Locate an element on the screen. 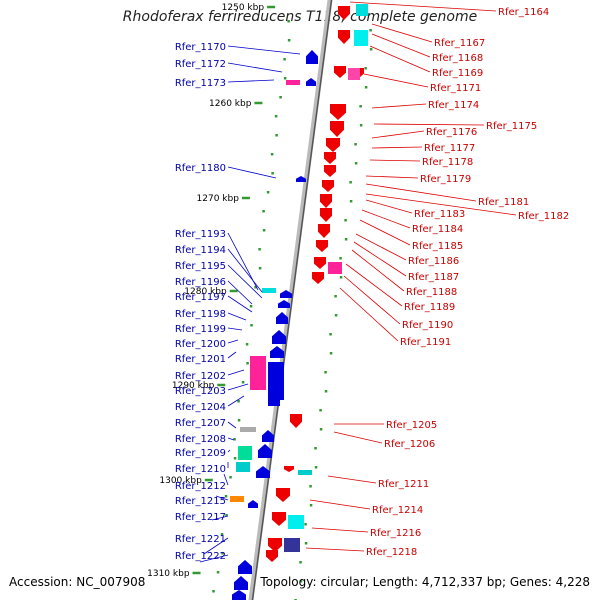 The height and width of the screenshot is (600, 600). gene-label-left: Rfer_1210 is located at coordinates (200, 469).